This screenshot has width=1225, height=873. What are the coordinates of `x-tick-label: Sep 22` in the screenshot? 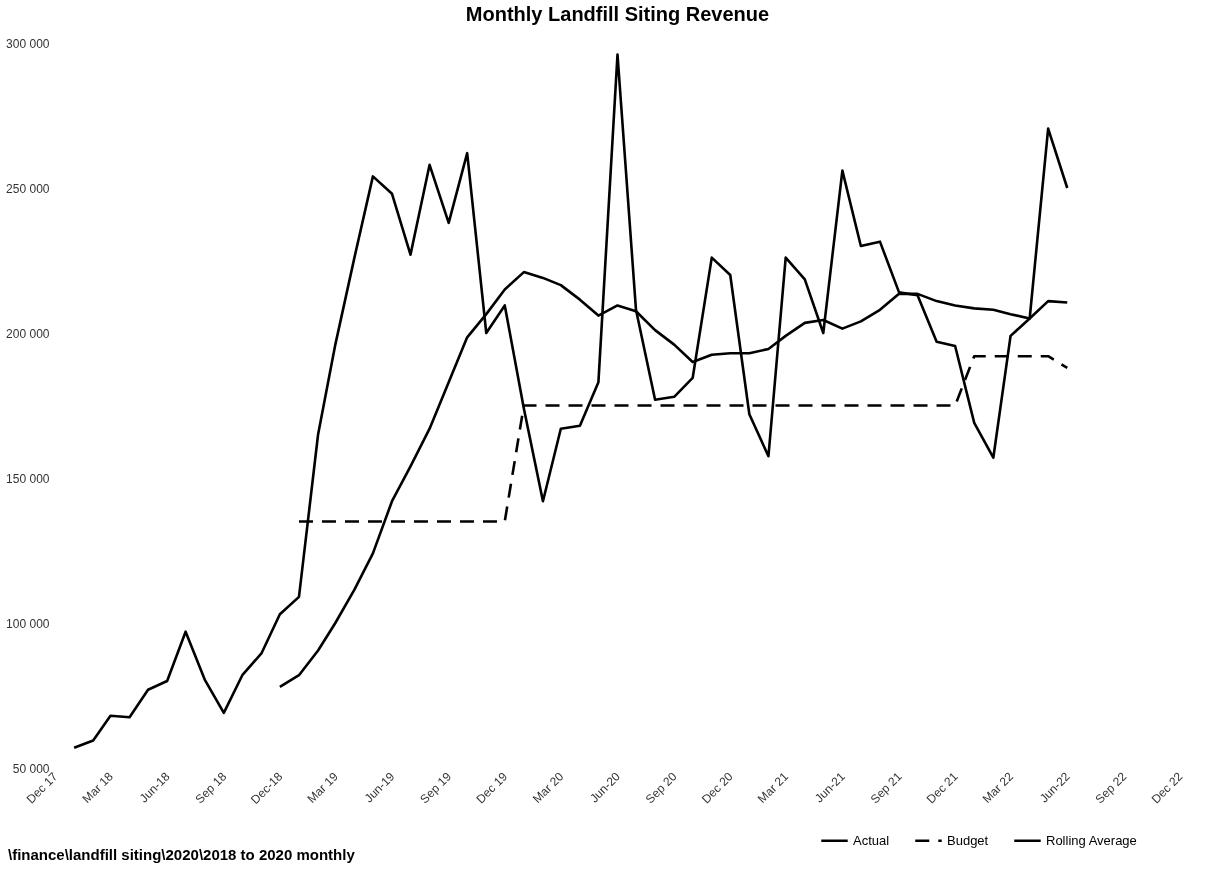 It's located at (1111, 788).